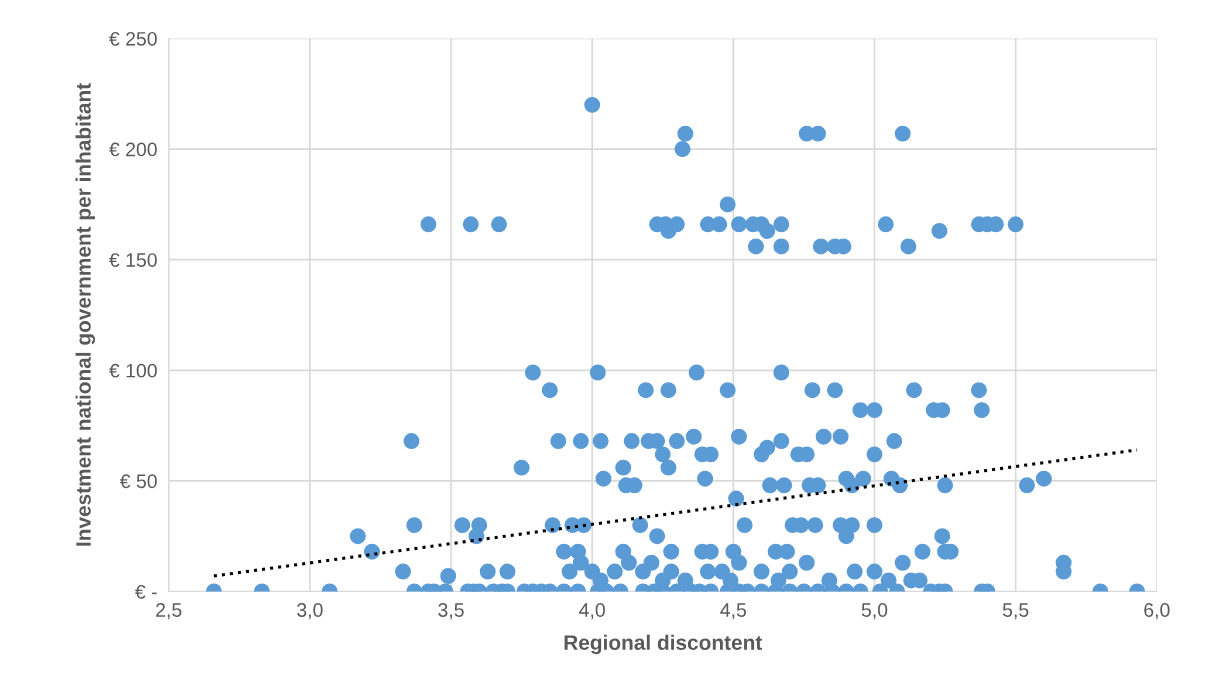 The width and height of the screenshot is (1205, 700). I want to click on x-tick-label: 5,5, so click(1015, 611).